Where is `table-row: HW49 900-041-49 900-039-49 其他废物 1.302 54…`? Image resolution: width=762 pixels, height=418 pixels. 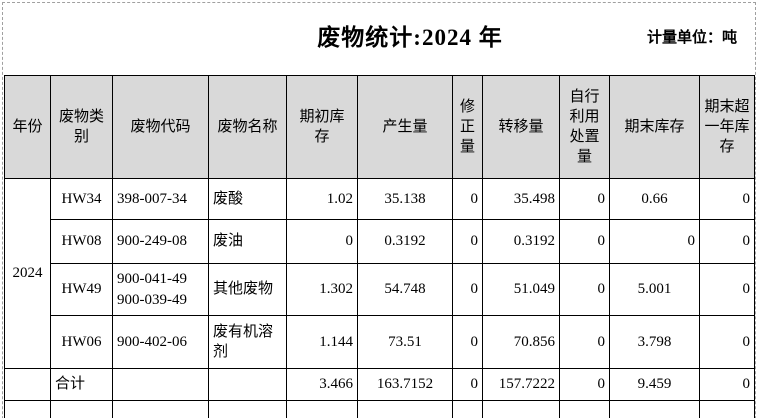
table-row: HW49 900-041-49 900-039-49 其他废物 1.302 54… is located at coordinates (380, 289).